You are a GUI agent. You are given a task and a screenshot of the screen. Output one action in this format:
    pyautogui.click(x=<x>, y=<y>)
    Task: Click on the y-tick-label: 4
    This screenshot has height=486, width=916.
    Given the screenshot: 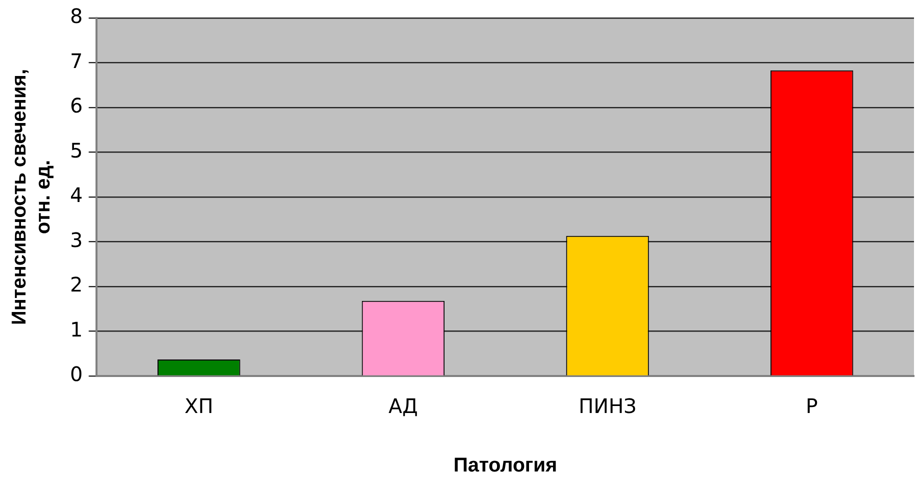 What is the action you would take?
    pyautogui.click(x=76, y=195)
    